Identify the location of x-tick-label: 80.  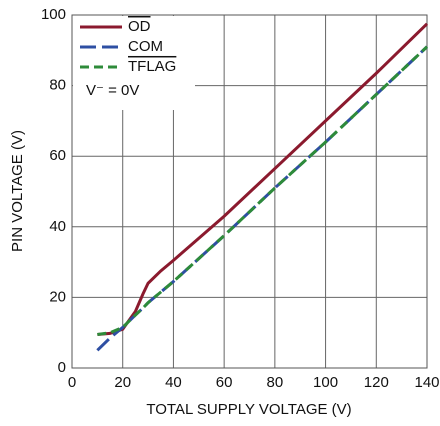
(275, 382).